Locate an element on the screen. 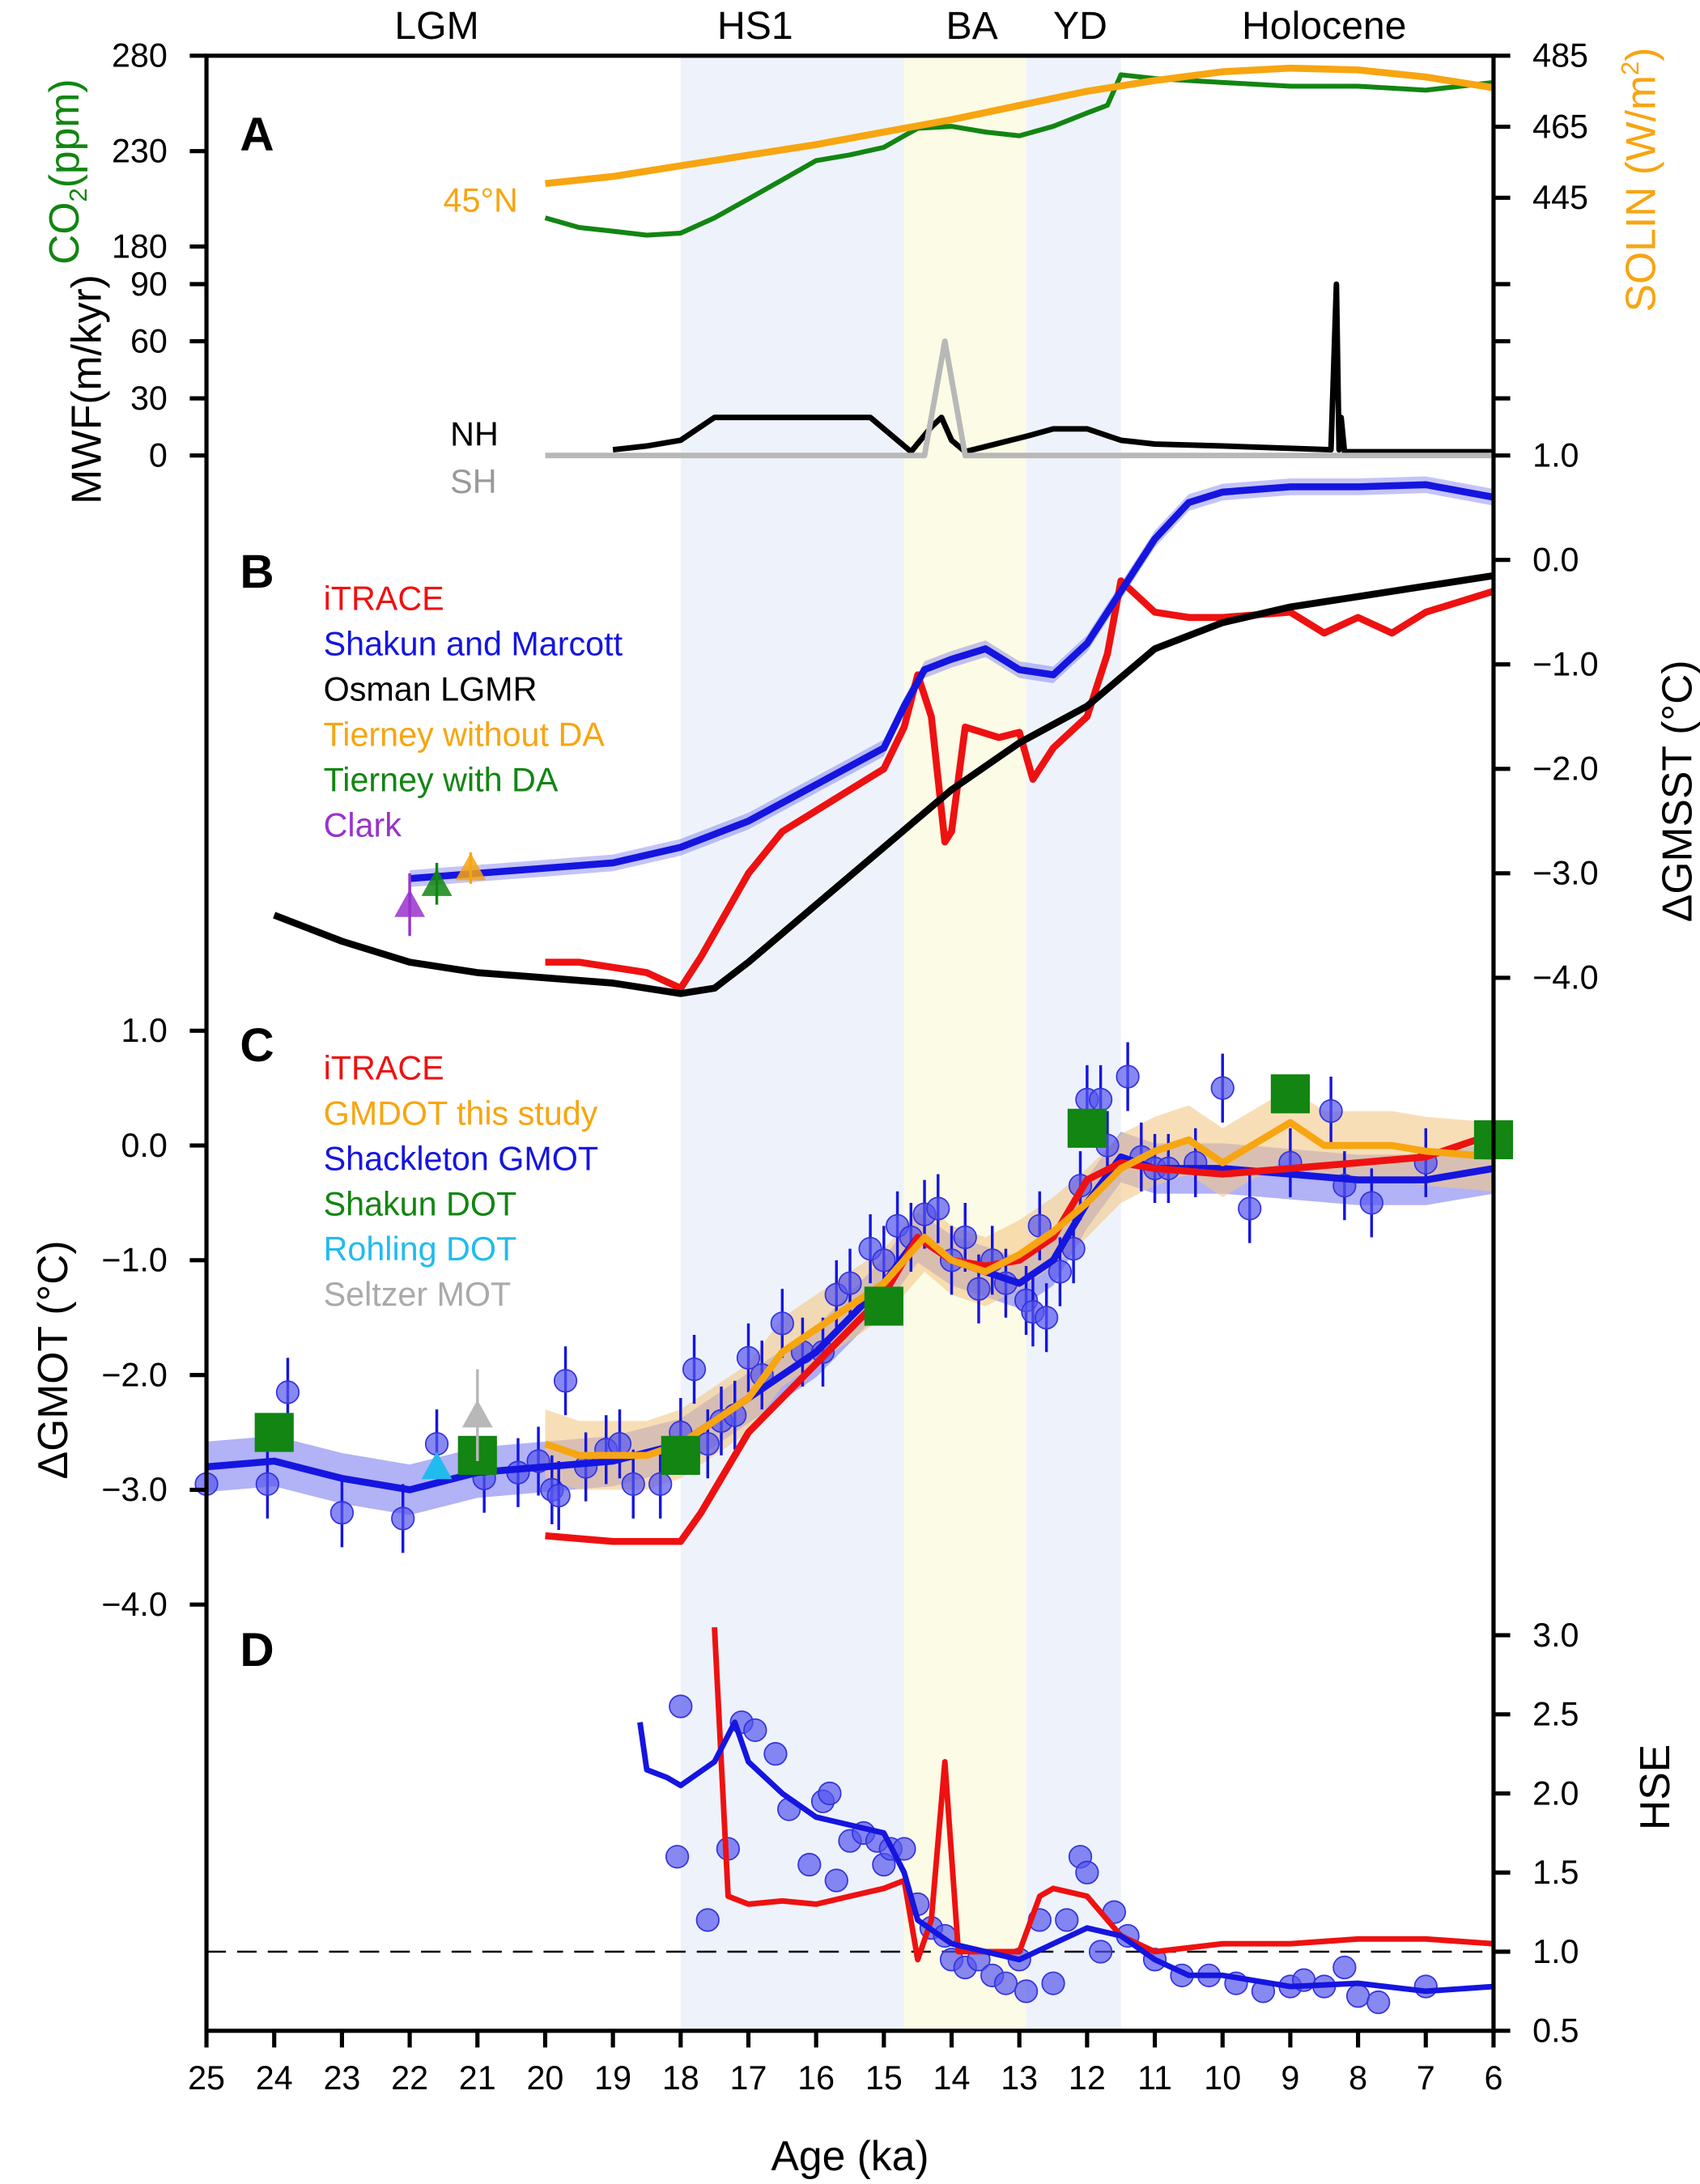 This screenshot has height=2184, width=1700. x-axis-tick-label: 8 is located at coordinates (1358, 2078).